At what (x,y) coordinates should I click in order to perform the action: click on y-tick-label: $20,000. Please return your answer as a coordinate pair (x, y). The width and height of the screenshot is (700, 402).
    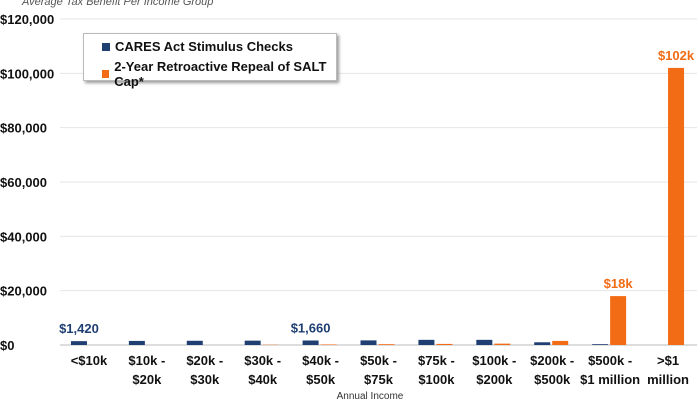
    Looking at the image, I should click on (23, 291).